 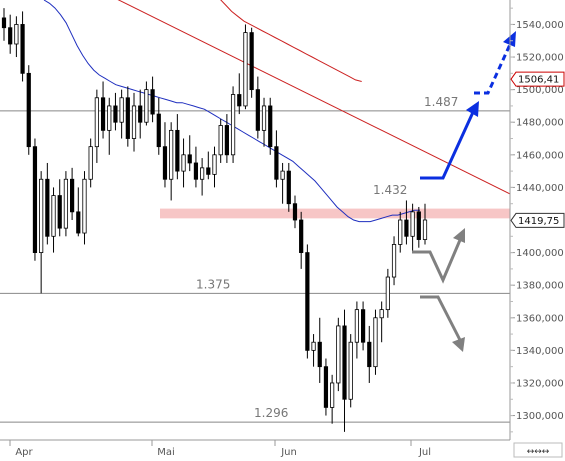 I want to click on y-tick-label: 1360,000, so click(x=540, y=318).